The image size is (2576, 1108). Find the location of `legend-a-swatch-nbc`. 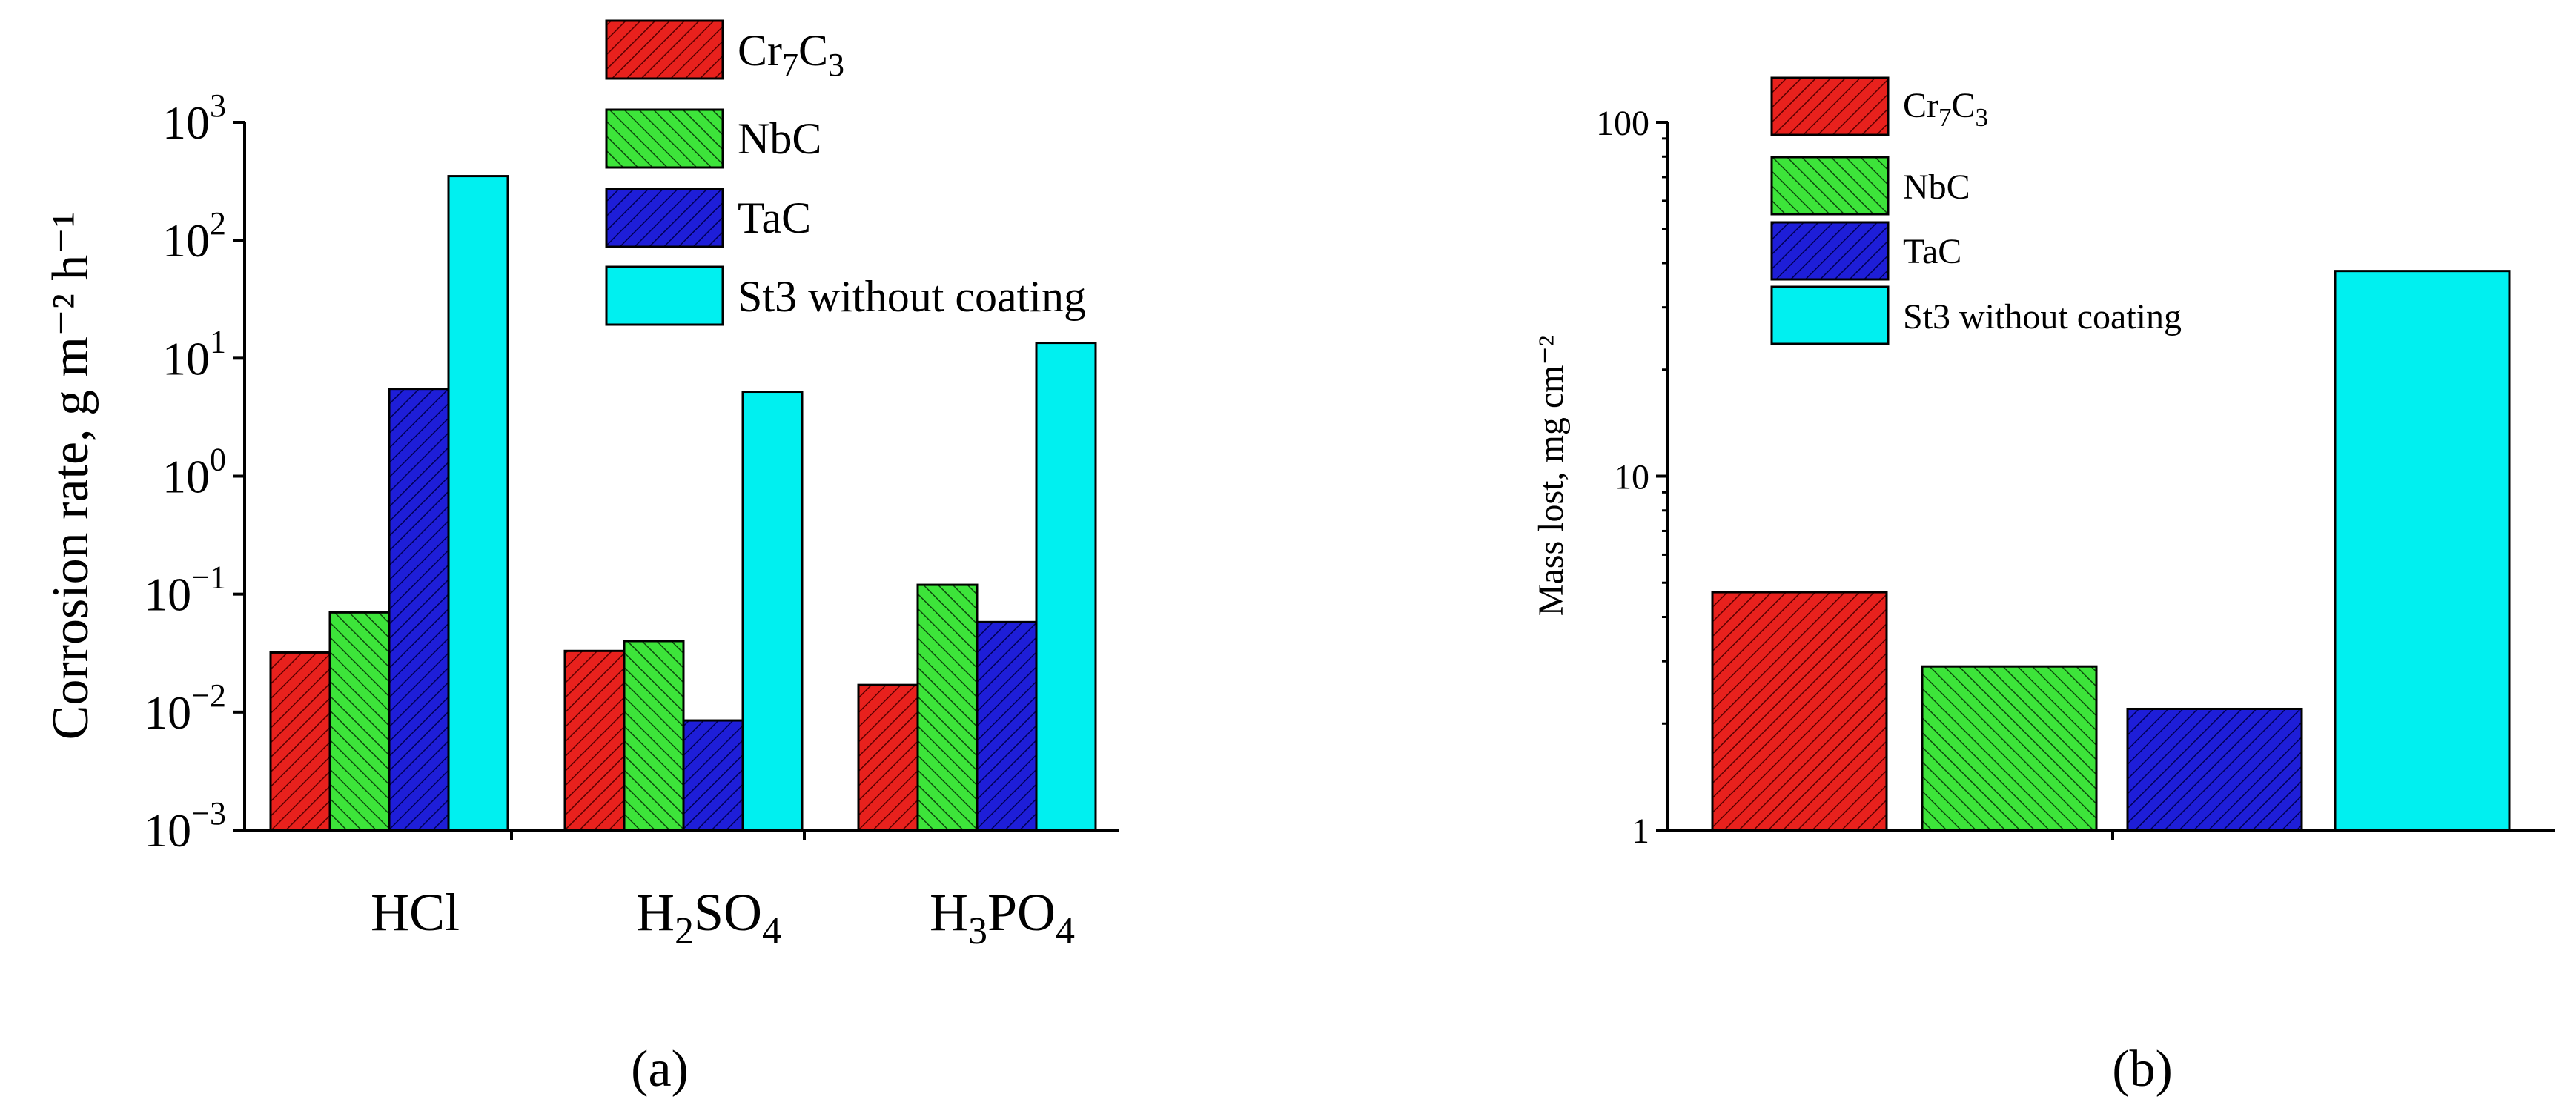

legend-a-swatch-nbc is located at coordinates (664, 138).